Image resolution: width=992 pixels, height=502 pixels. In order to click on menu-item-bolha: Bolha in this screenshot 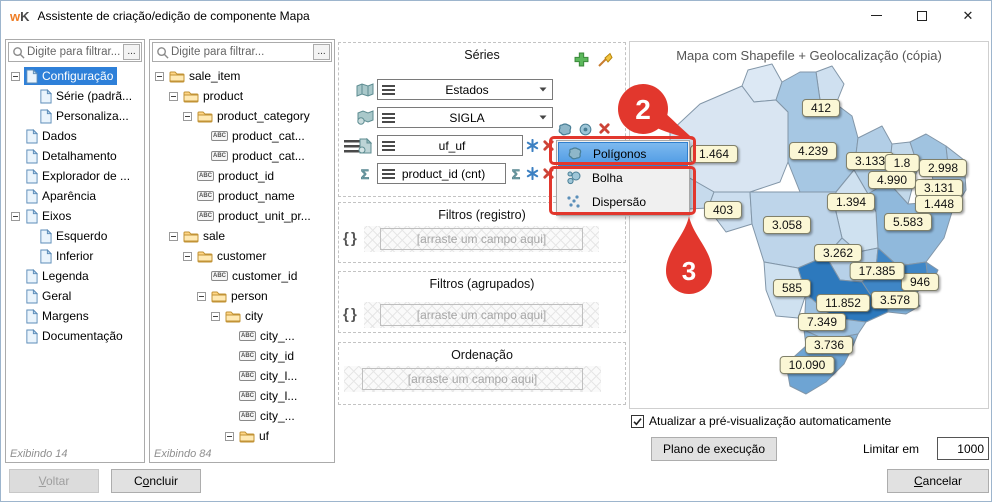, I will do `click(623, 178)`.